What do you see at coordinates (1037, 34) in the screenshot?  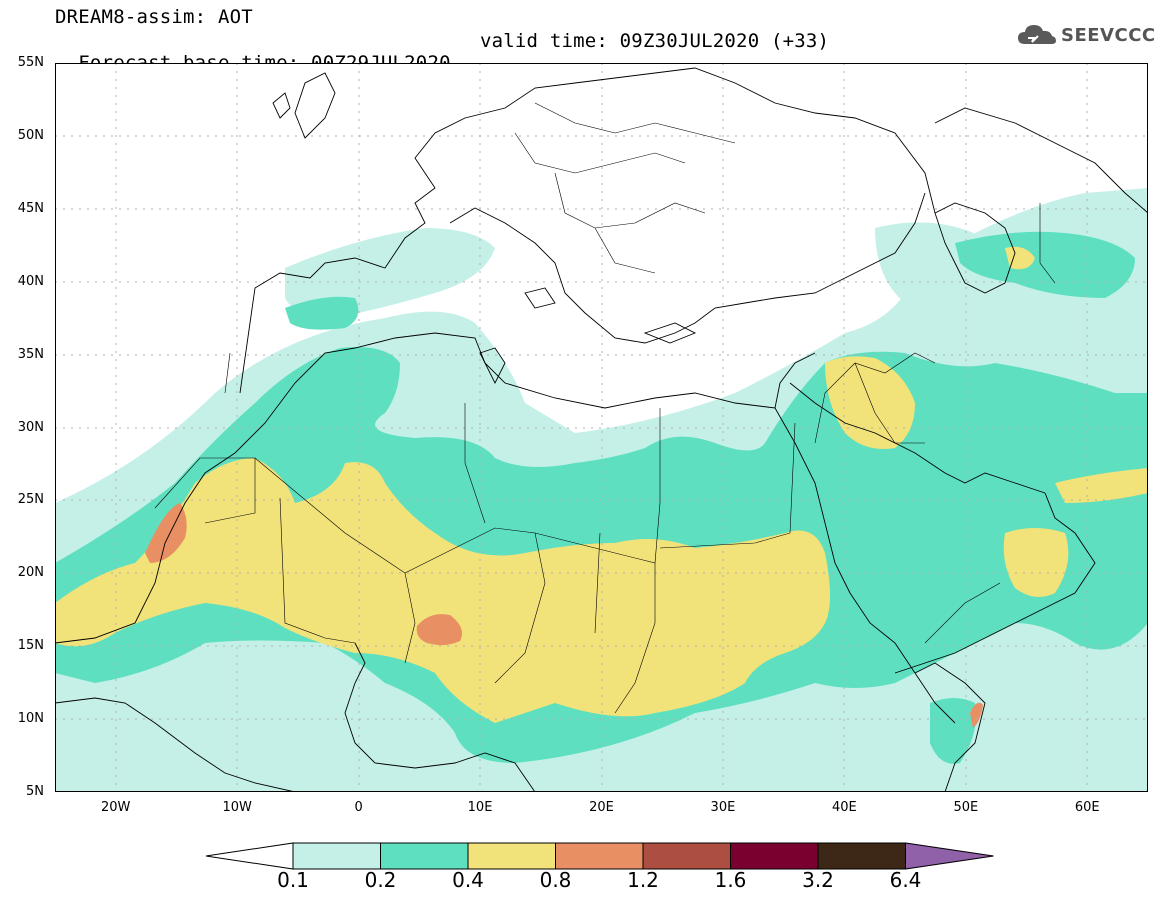 I see `cloud-icon` at bounding box center [1037, 34].